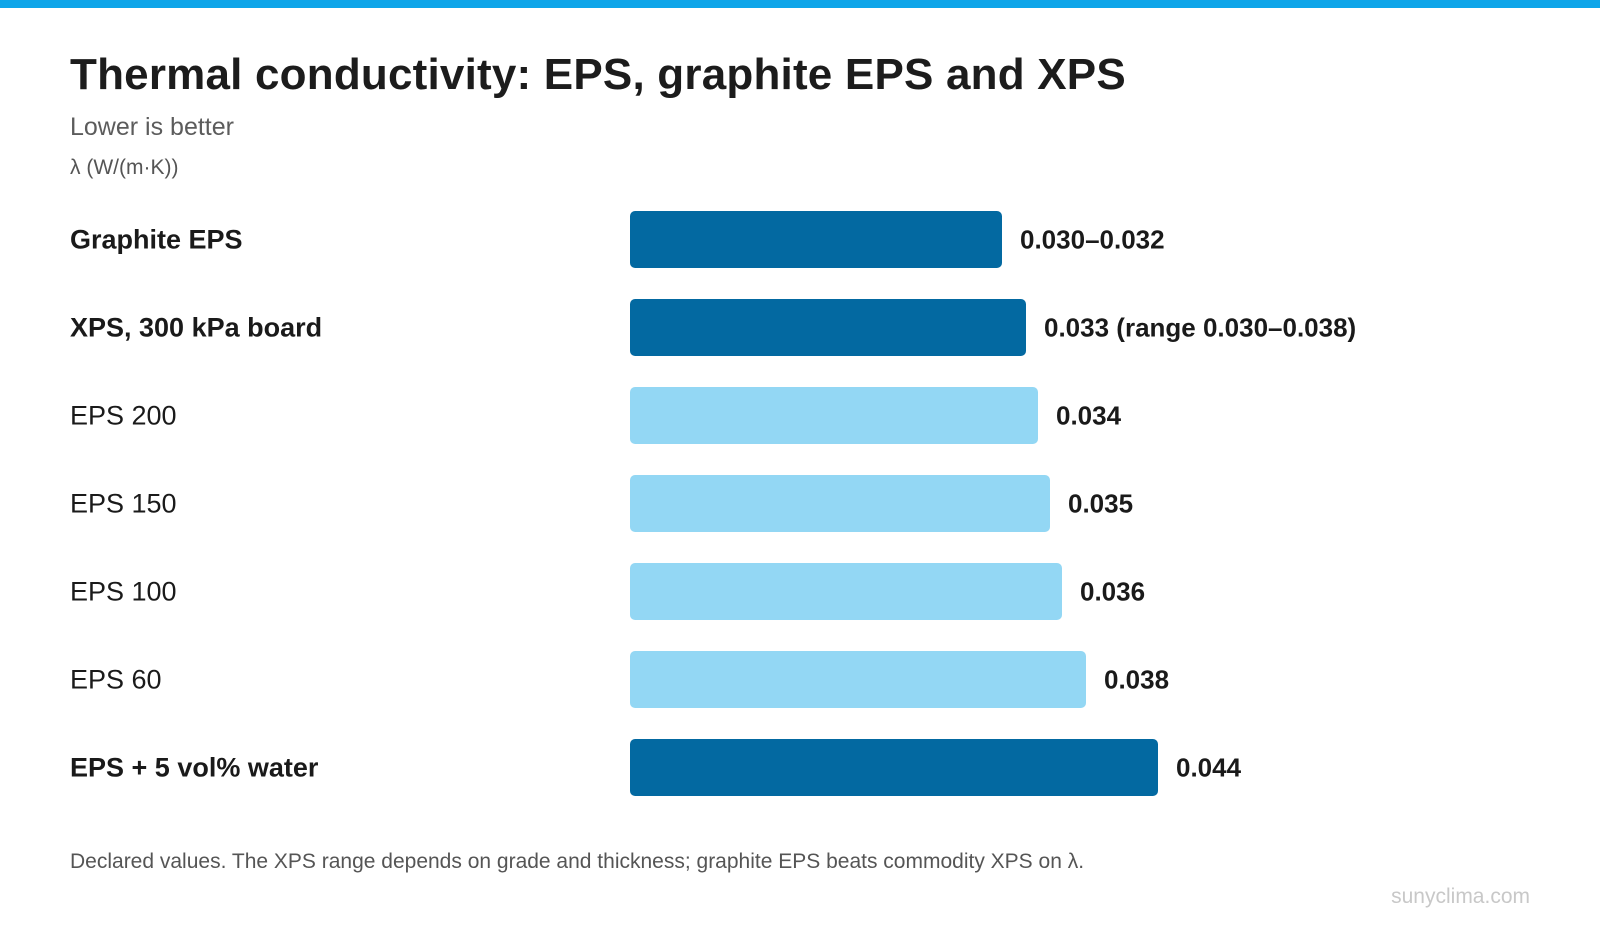 The height and width of the screenshot is (940, 1600). What do you see at coordinates (1092, 240) in the screenshot?
I see `data-label: 0.030–0.032` at bounding box center [1092, 240].